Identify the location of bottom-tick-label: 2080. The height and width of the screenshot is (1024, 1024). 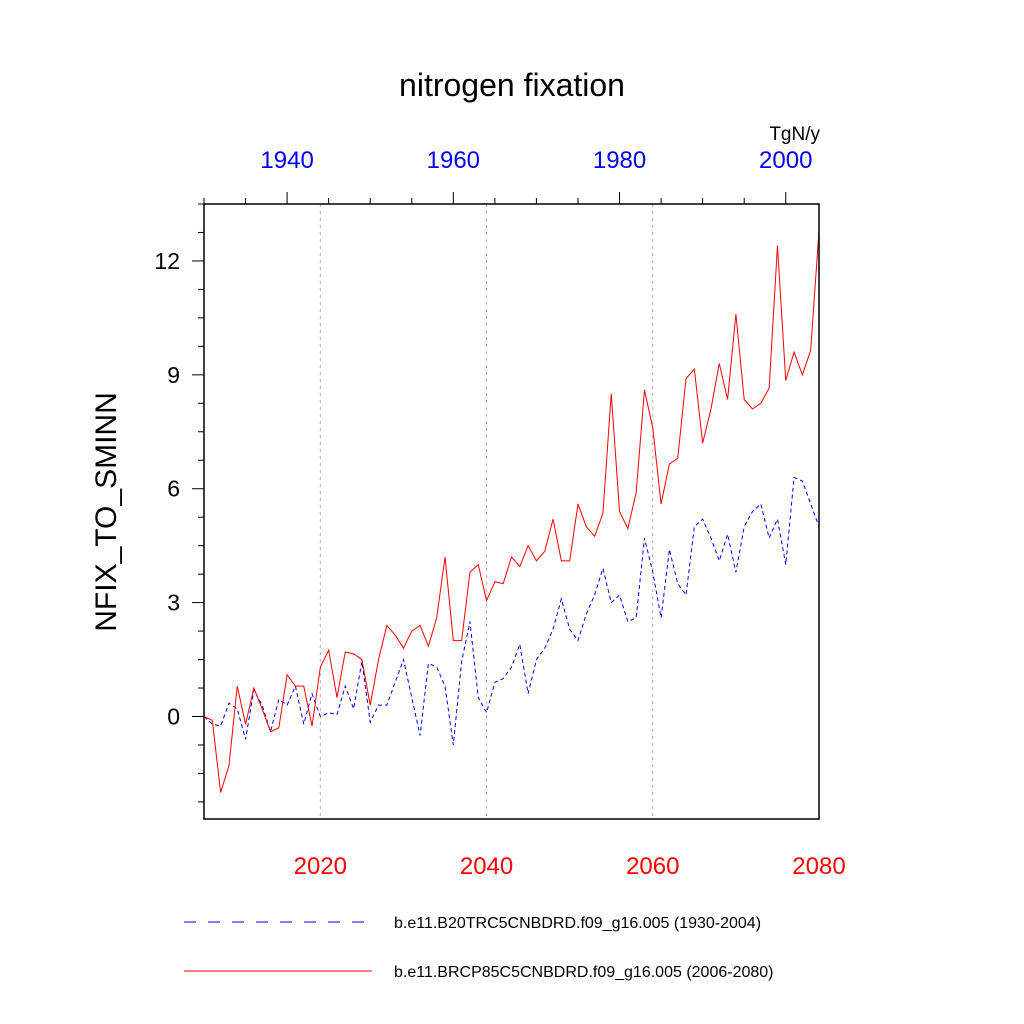
(818, 866).